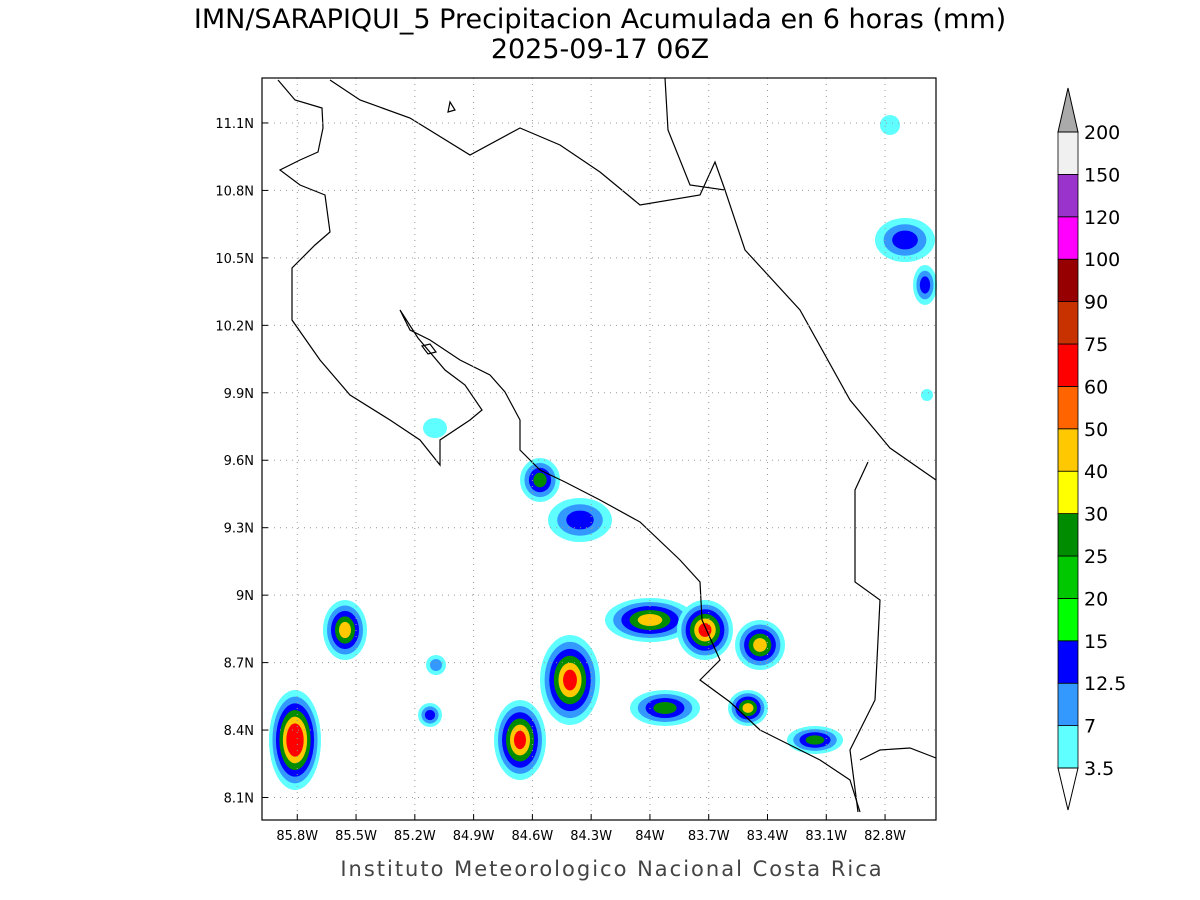 The height and width of the screenshot is (900, 1200). Describe the element at coordinates (245, 596) in the screenshot. I see `y-tick-label: 9N` at that location.